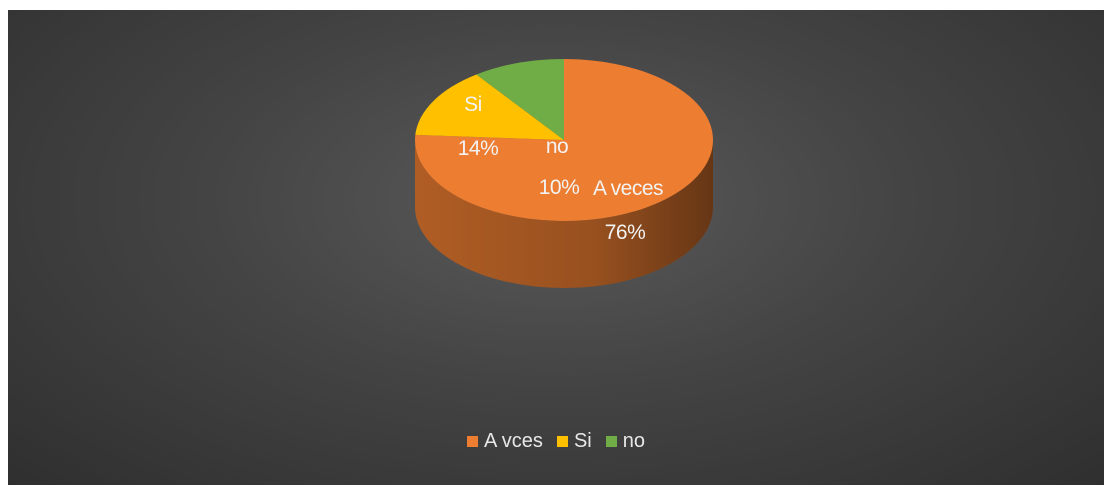  What do you see at coordinates (582, 441) in the screenshot?
I see `legend-label-si: Si` at bounding box center [582, 441].